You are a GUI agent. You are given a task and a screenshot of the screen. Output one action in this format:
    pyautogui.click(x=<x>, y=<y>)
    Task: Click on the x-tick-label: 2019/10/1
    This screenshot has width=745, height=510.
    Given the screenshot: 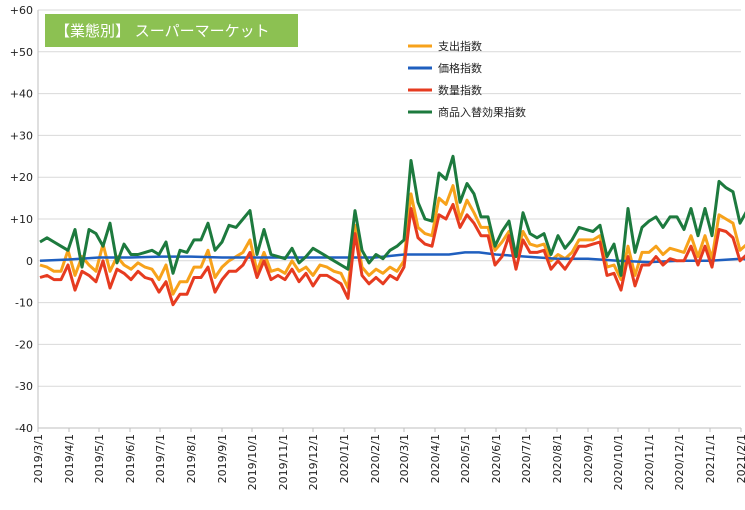 What is the action you would take?
    pyautogui.click(x=252, y=462)
    